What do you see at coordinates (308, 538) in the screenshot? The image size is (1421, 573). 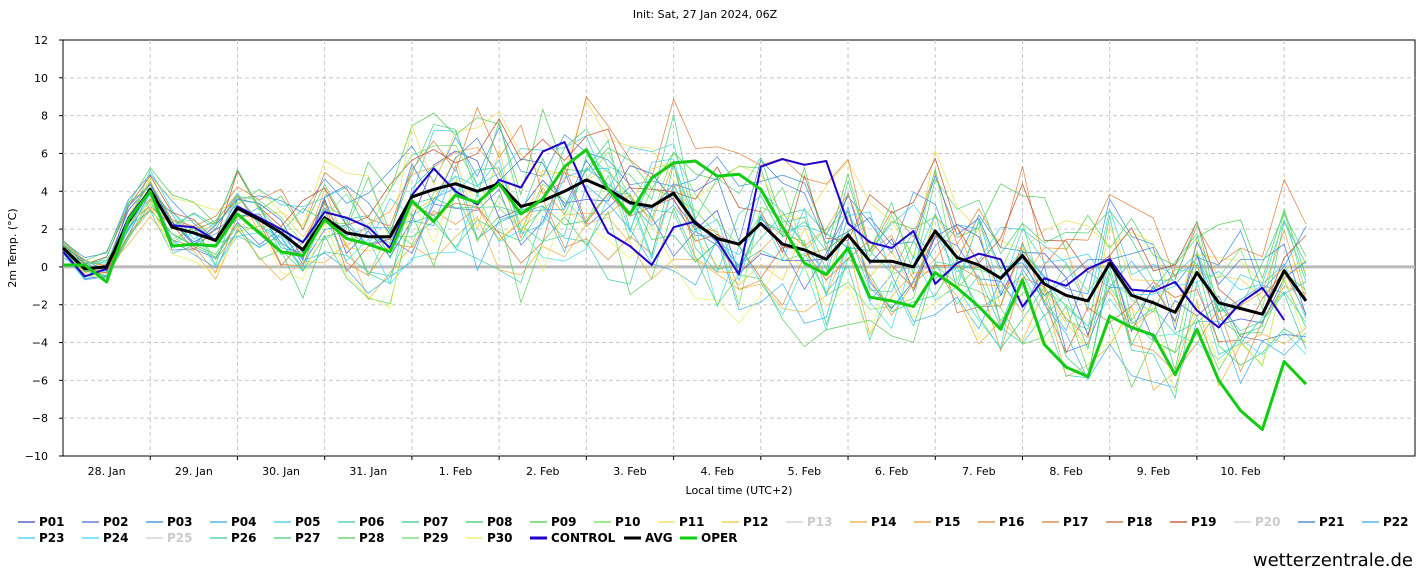 I see `legend-label-p27: P27` at bounding box center [308, 538].